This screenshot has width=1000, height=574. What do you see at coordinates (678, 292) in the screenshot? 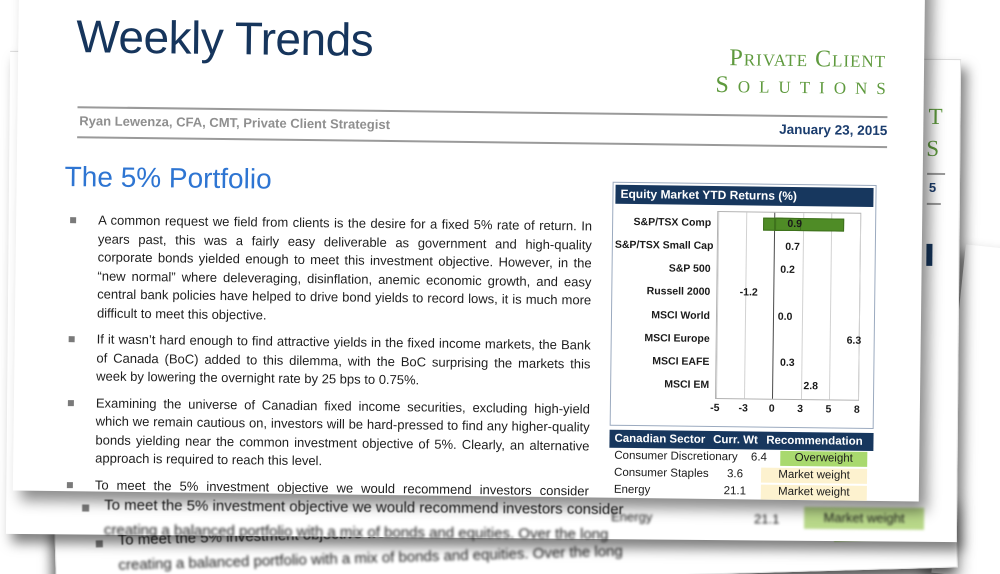
I see `category-label: Russell 2000` at bounding box center [678, 292].